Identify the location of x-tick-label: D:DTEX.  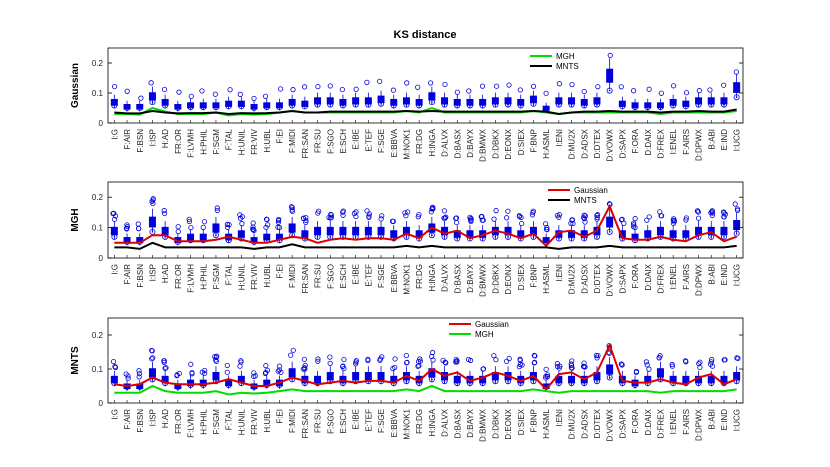
(597, 423).